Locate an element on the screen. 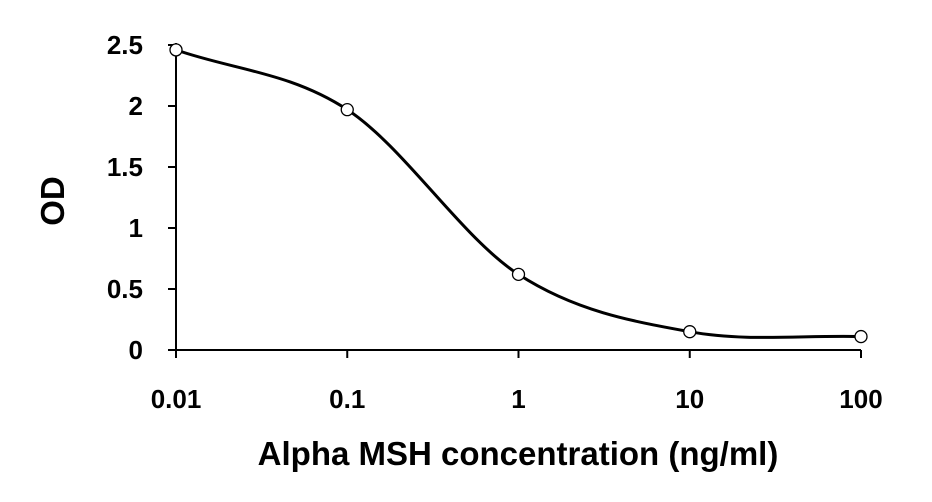 This screenshot has height=502, width=932. y-tick-label: 0.5 is located at coordinates (125, 289).